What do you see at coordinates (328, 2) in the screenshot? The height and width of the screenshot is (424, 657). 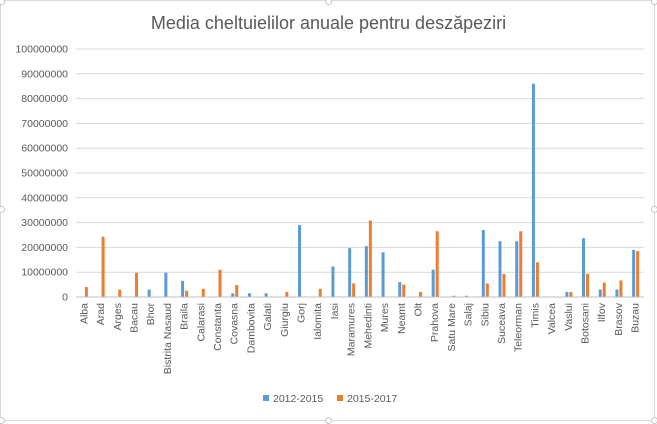 I see `resize-handle-top` at bounding box center [328, 2].